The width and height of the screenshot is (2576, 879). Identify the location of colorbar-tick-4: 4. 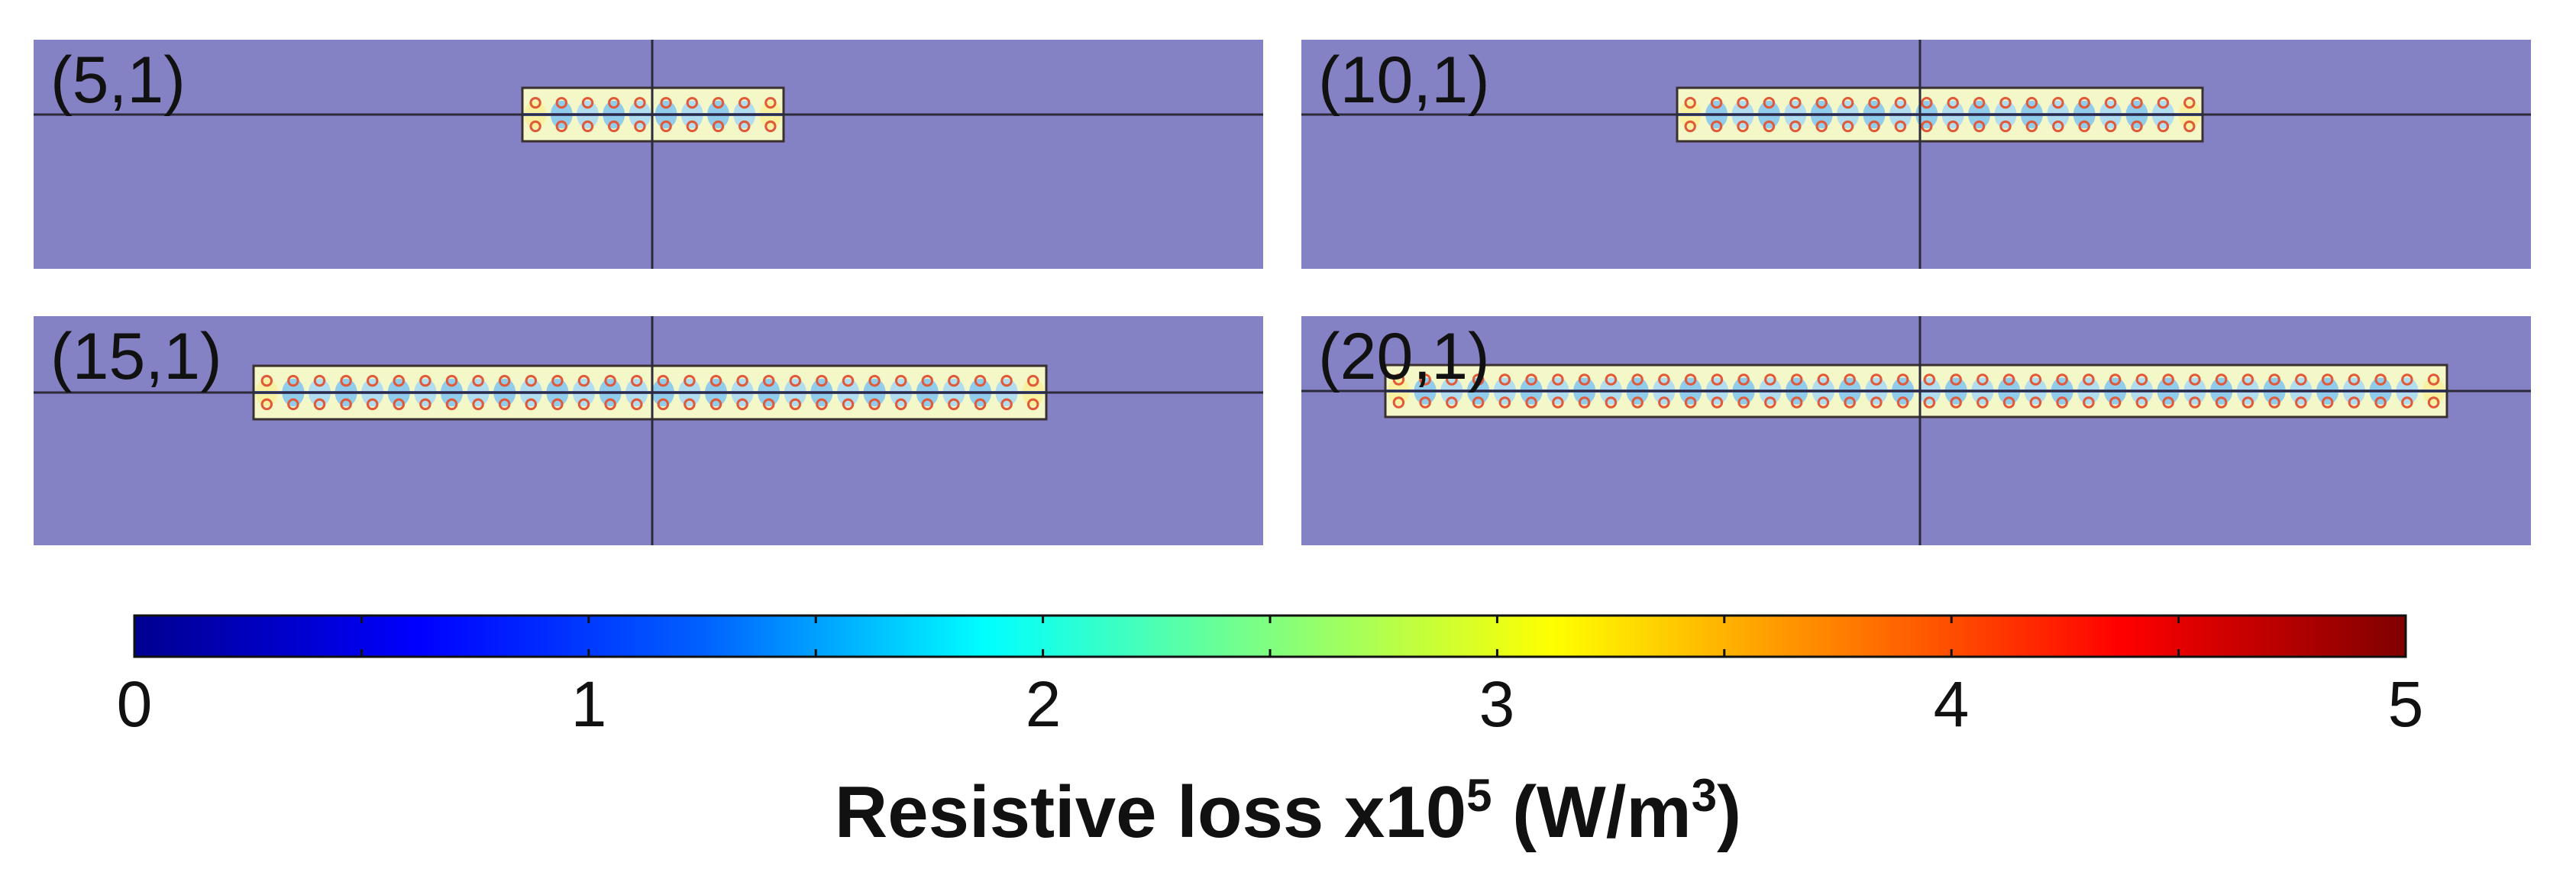
(1952, 704).